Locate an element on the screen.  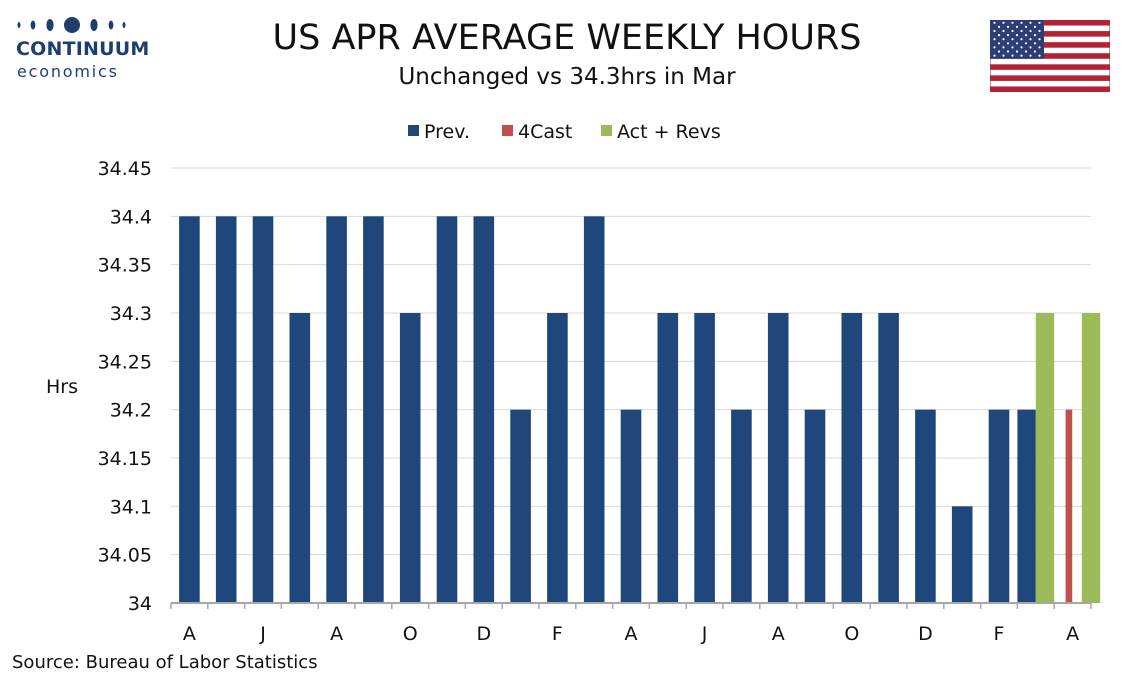
y-tick-label: 34.25 is located at coordinates (125, 362).